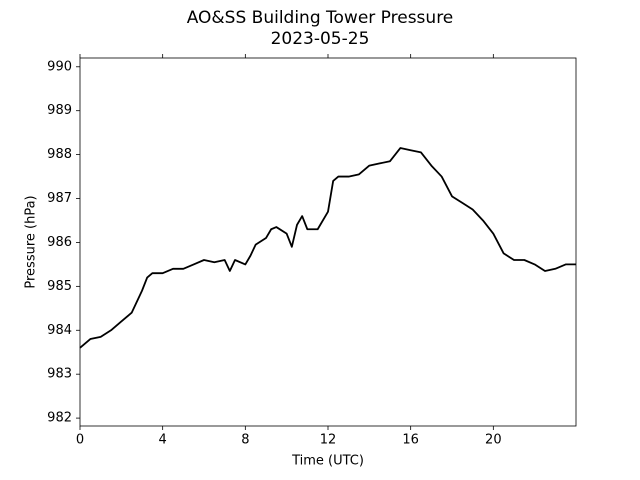 This screenshot has height=480, width=640. Describe the element at coordinates (493, 440) in the screenshot. I see `x-tick-label: 20` at that location.